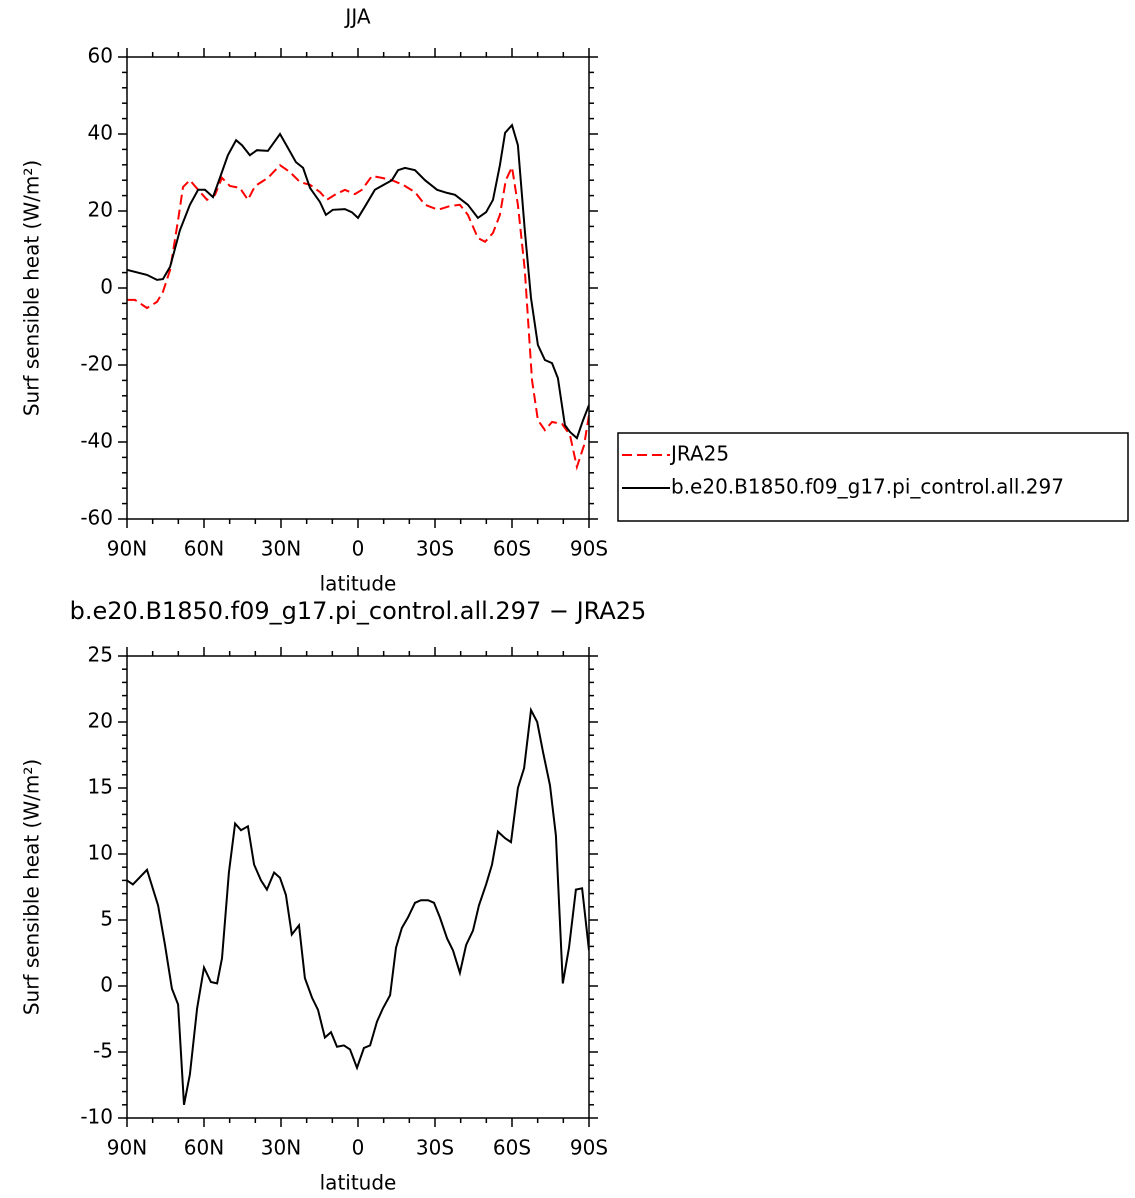 Image resolution: width=1135 pixels, height=1198 pixels. Describe the element at coordinates (699, 454) in the screenshot. I see `legend-label: JRA25` at that location.